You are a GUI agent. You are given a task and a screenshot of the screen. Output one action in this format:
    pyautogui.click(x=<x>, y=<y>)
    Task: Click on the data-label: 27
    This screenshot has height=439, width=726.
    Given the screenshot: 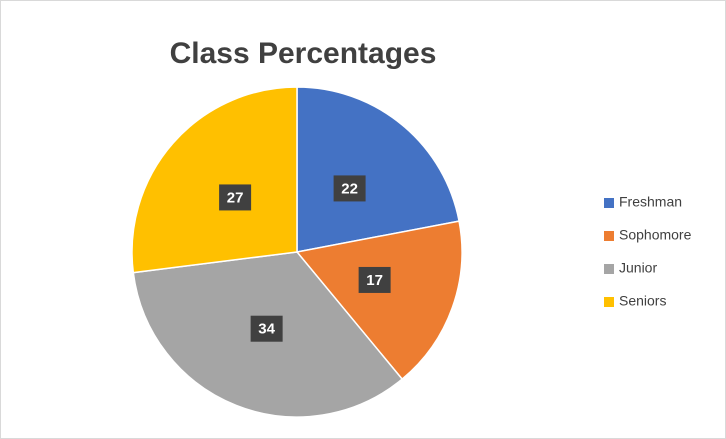 What is the action you would take?
    pyautogui.click(x=235, y=197)
    